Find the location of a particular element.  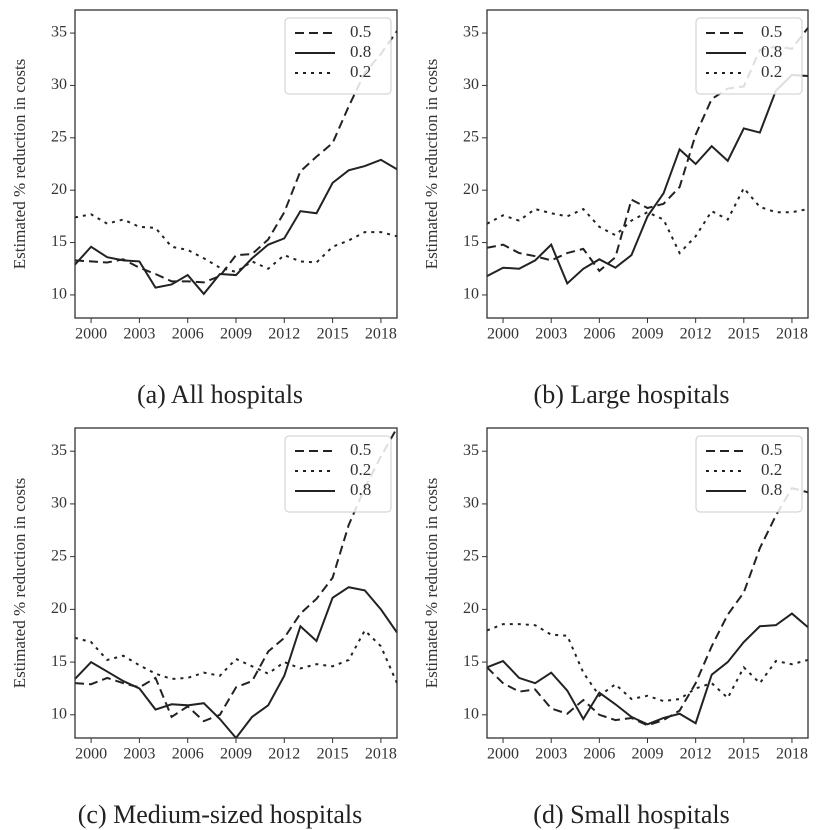

caption: (d) Small hospitals is located at coordinates (631, 814).